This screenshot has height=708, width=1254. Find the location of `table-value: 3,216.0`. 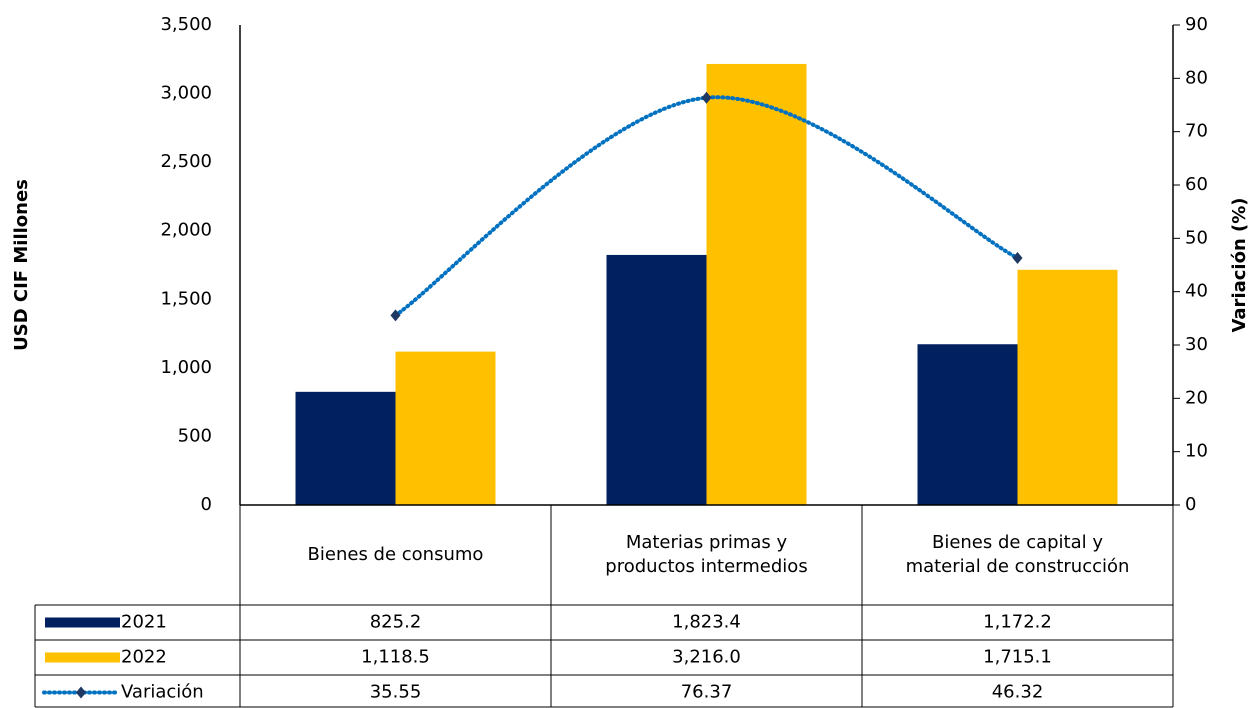

table-value: 3,216.0 is located at coordinates (706, 657).